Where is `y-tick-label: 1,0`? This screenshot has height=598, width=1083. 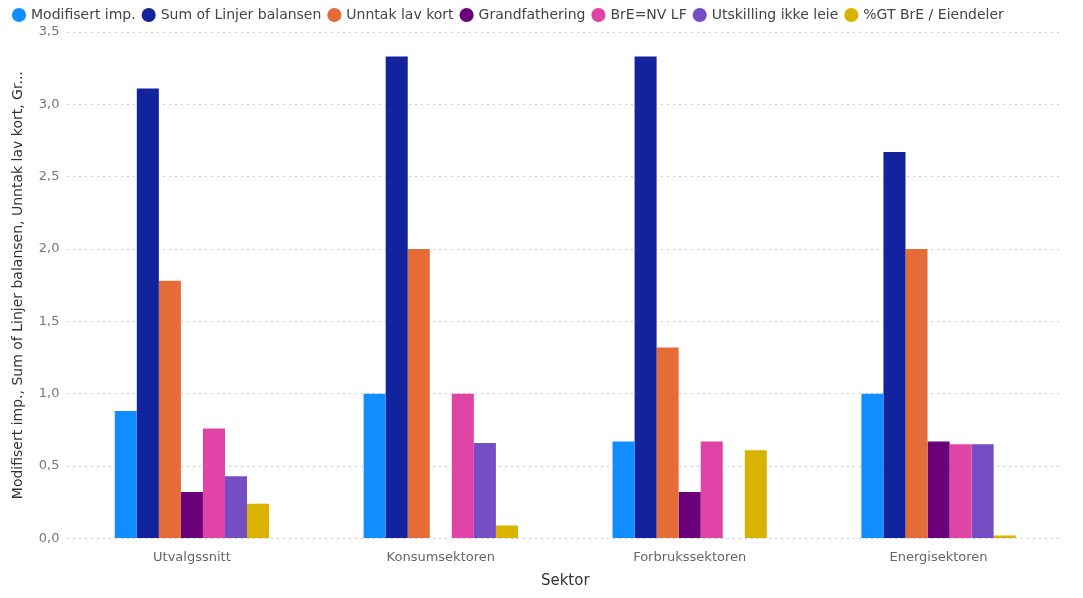
y-tick-label: 1,0 is located at coordinates (49, 393).